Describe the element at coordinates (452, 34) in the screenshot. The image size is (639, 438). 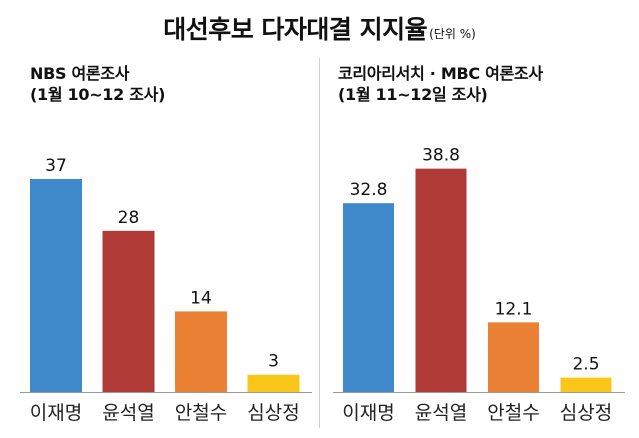
I see `unit-label: (단위 %)` at that location.